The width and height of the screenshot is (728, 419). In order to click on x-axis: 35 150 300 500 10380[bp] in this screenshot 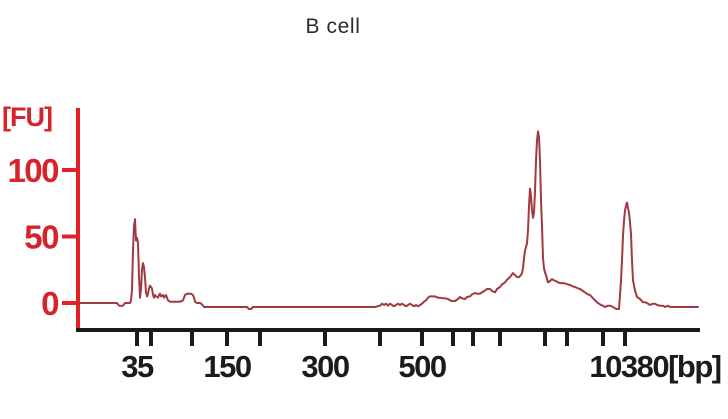, I will do `click(399, 356)`.